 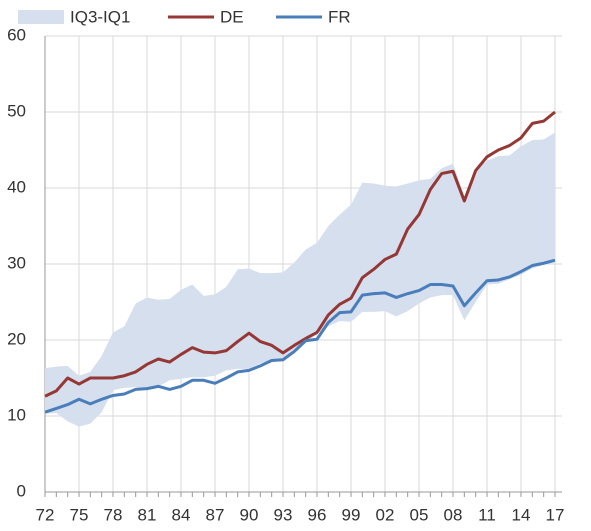 I want to click on x-tick-label: 75, so click(x=79, y=514).